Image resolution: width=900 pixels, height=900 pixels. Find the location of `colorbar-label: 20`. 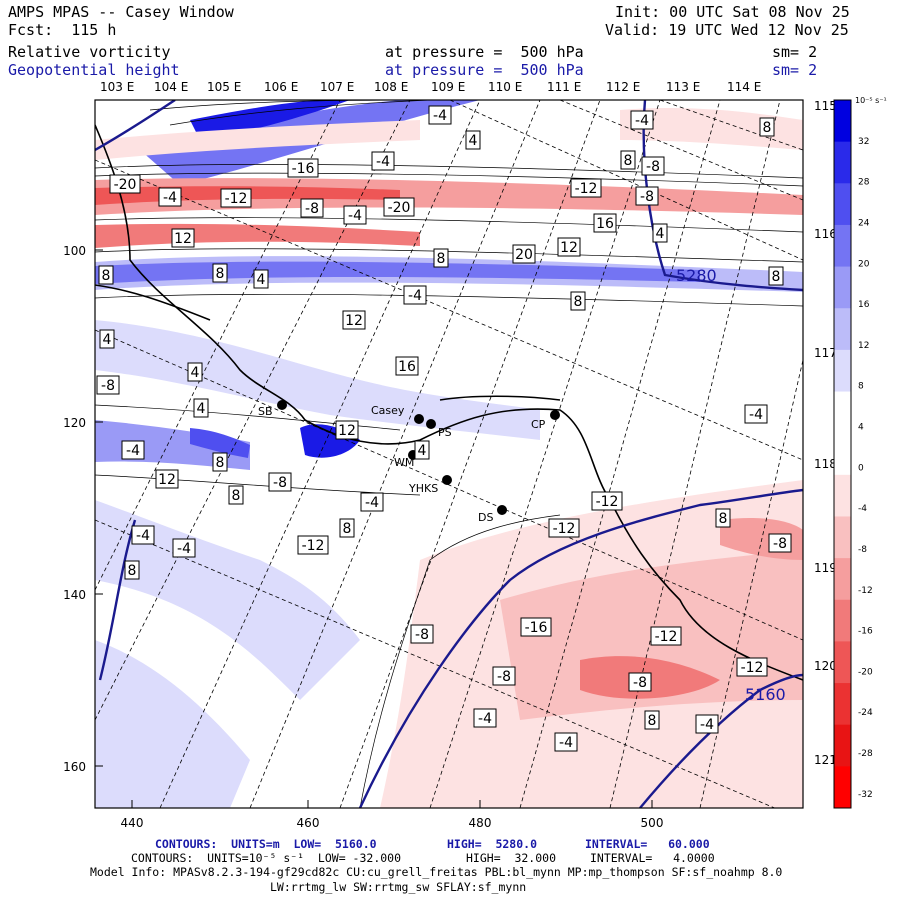

colorbar-label: 20 is located at coordinates (864, 264).